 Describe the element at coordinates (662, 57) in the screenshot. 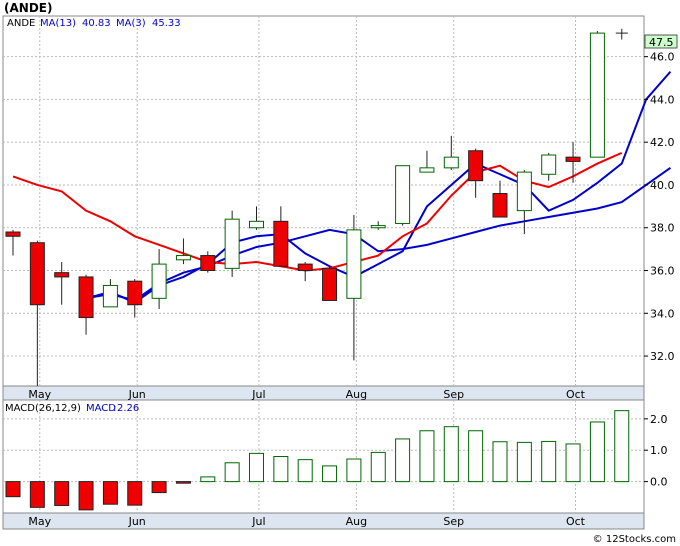

I see `price-ytick-label-0: 46.0` at that location.